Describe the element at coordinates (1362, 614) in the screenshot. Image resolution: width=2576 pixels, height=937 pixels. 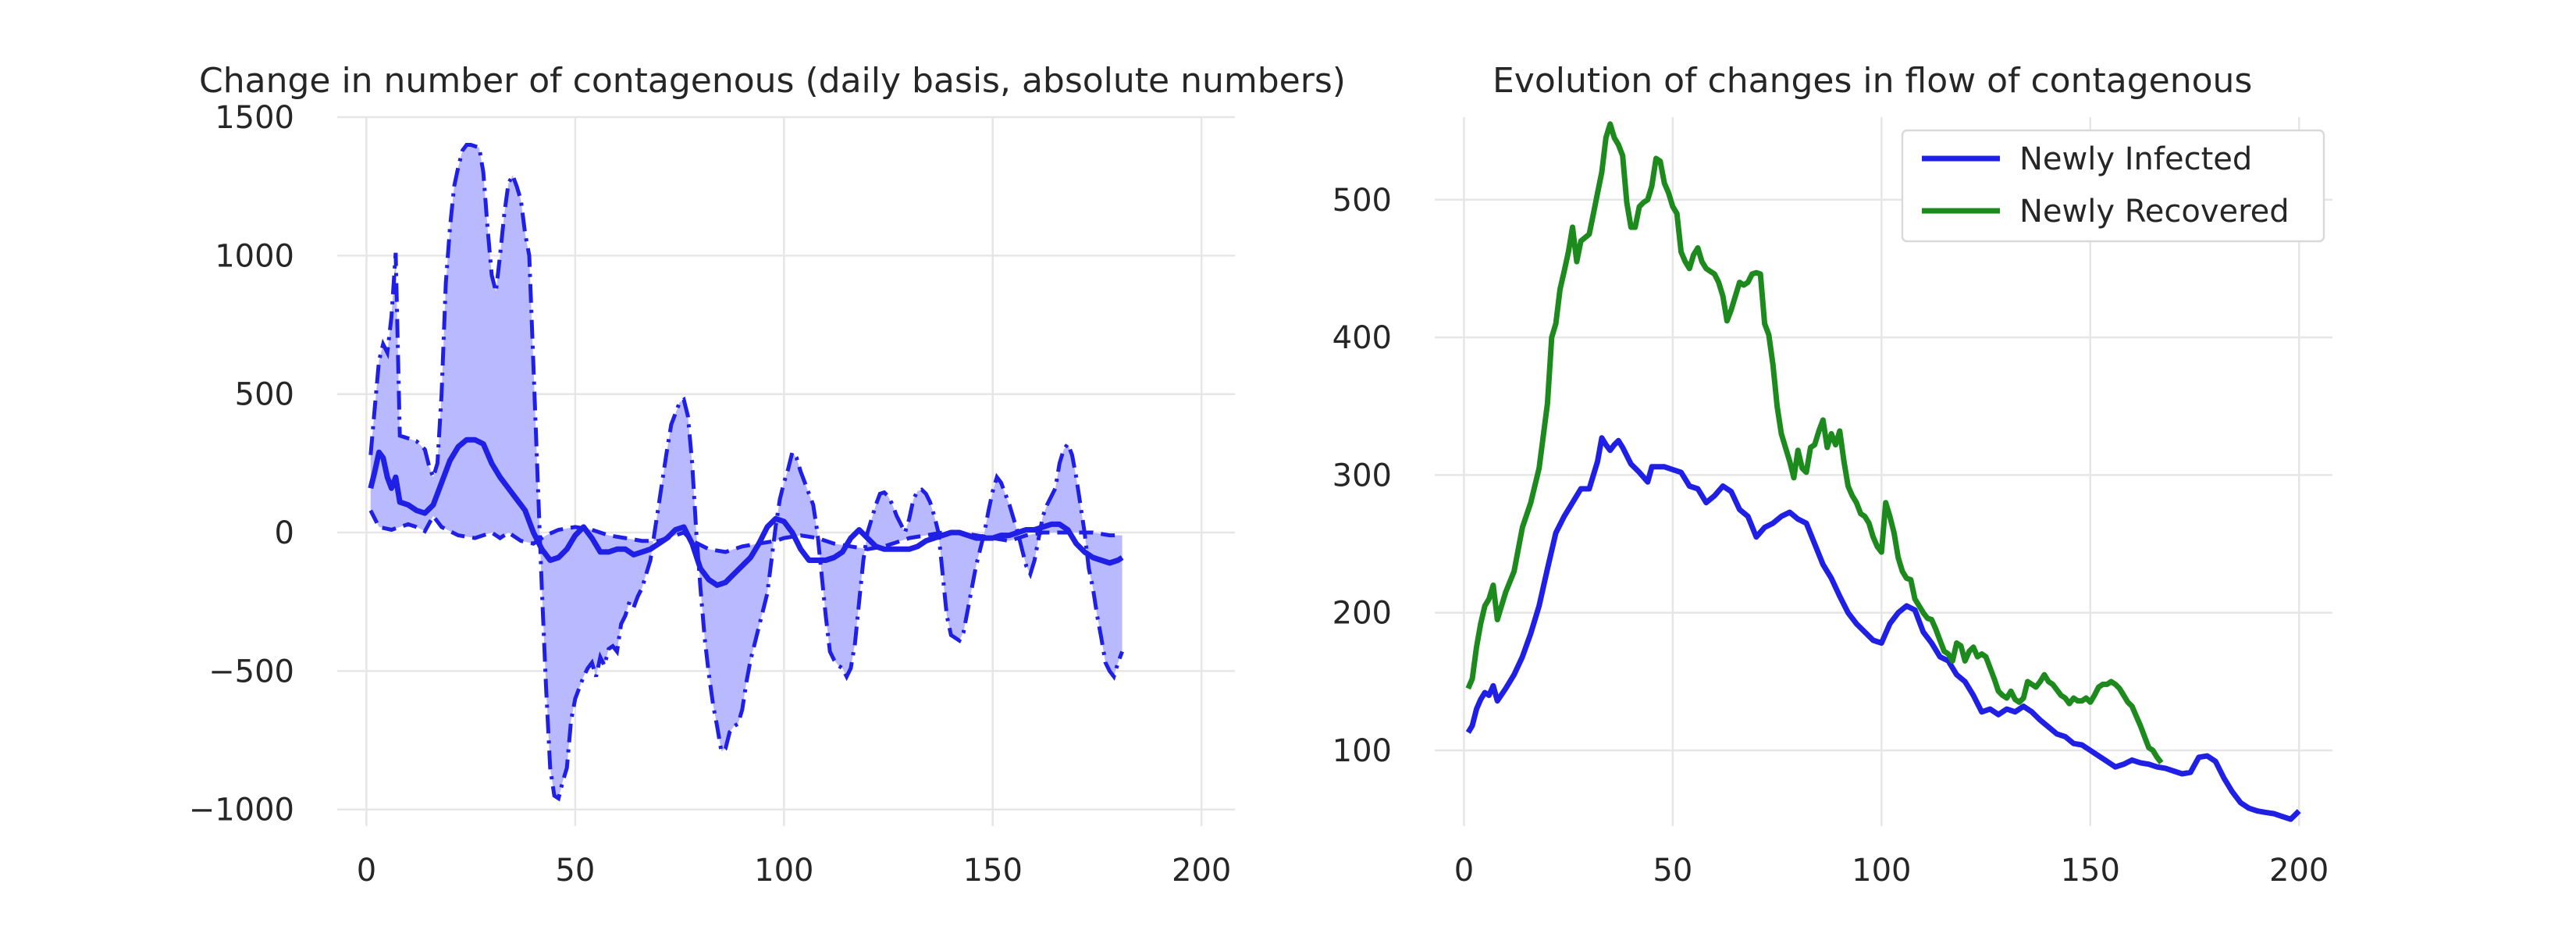
I see `right-y-tick-label: 200` at that location.